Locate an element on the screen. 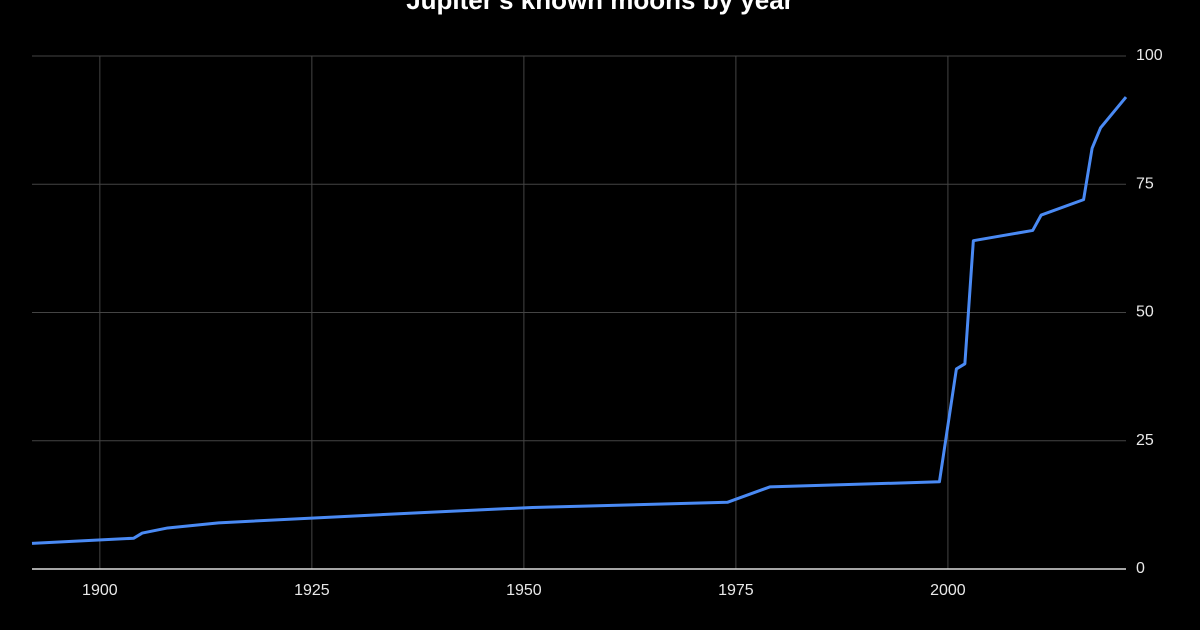 Image resolution: width=1200 pixels, height=630 pixels. x-tick-label: 2000 is located at coordinates (948, 590).